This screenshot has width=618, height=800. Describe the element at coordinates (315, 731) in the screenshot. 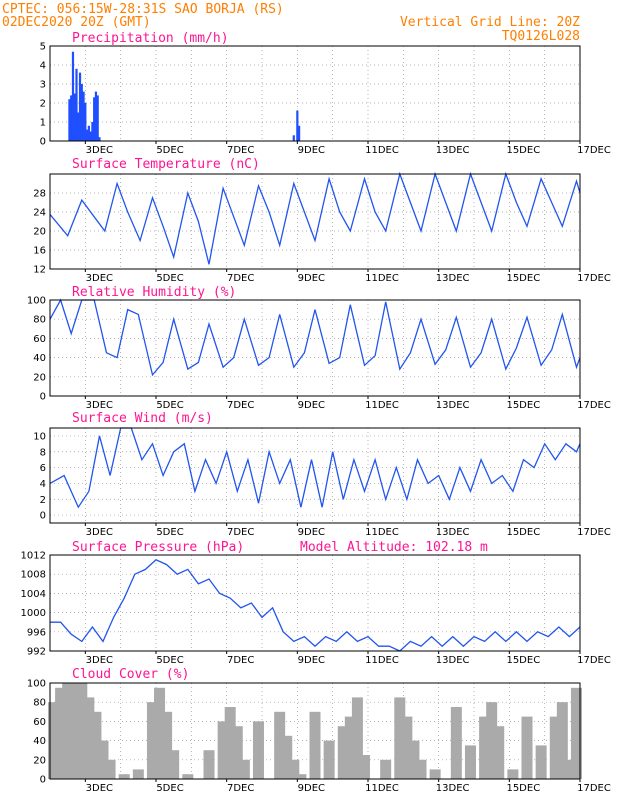

I see `cloud-cover-frame` at that location.